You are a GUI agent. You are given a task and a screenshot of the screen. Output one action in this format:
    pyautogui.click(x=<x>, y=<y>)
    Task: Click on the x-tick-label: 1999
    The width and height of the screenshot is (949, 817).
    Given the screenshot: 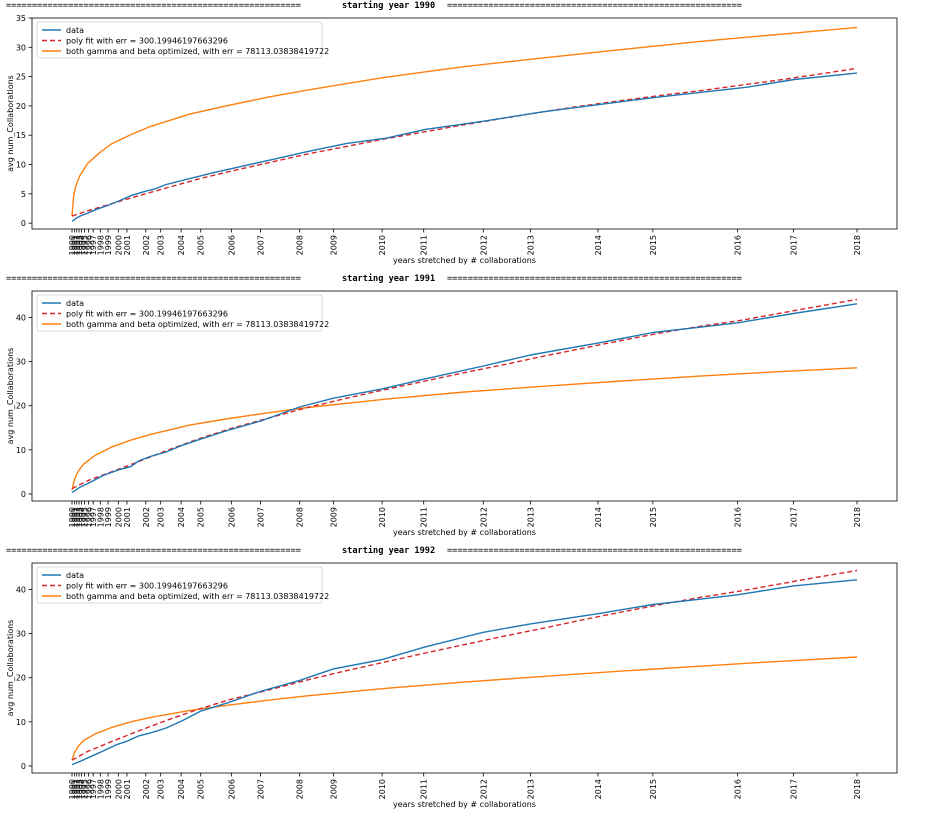 What is the action you would take?
    pyautogui.click(x=108, y=789)
    